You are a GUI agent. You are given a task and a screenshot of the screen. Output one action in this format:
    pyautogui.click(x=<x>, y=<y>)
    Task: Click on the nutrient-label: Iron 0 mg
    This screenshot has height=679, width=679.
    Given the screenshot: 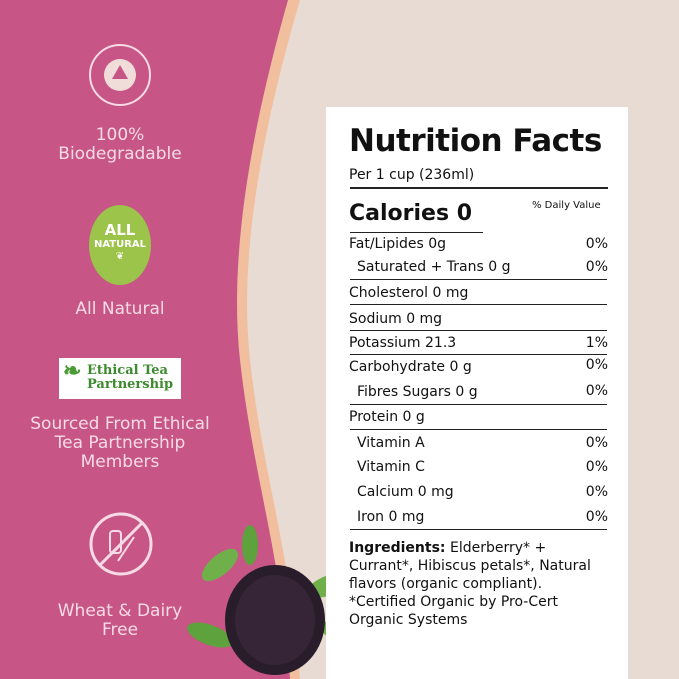 What is the action you would take?
    pyautogui.click(x=391, y=517)
    